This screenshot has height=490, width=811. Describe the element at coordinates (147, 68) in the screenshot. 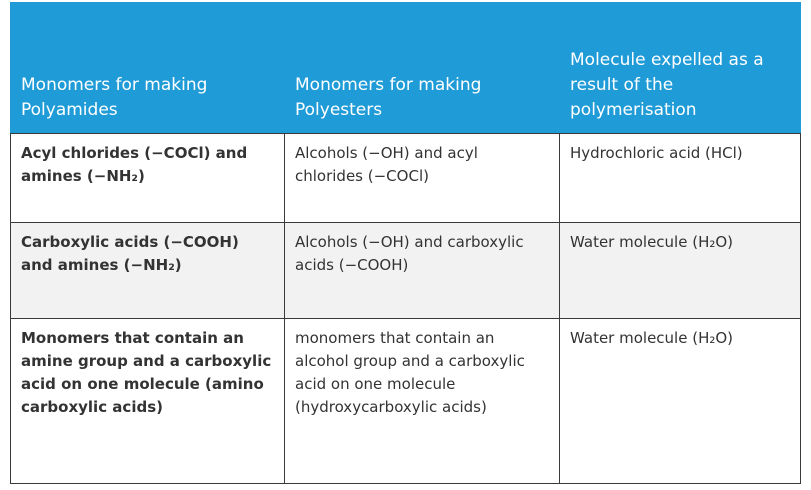

I see `header-cell: Monomers for making Polyamides` at that location.